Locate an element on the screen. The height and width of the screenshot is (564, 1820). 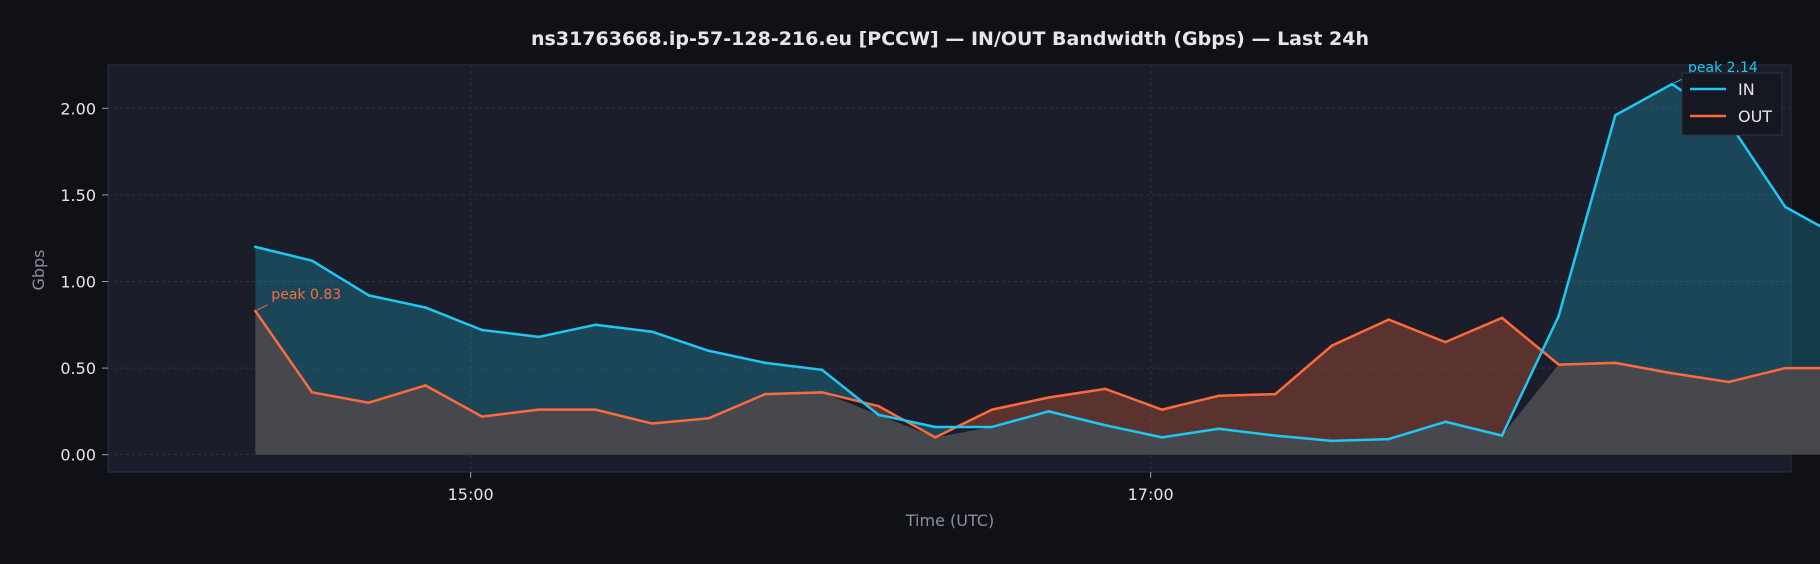
annotation-label: peak 2.14 is located at coordinates (1723, 68).